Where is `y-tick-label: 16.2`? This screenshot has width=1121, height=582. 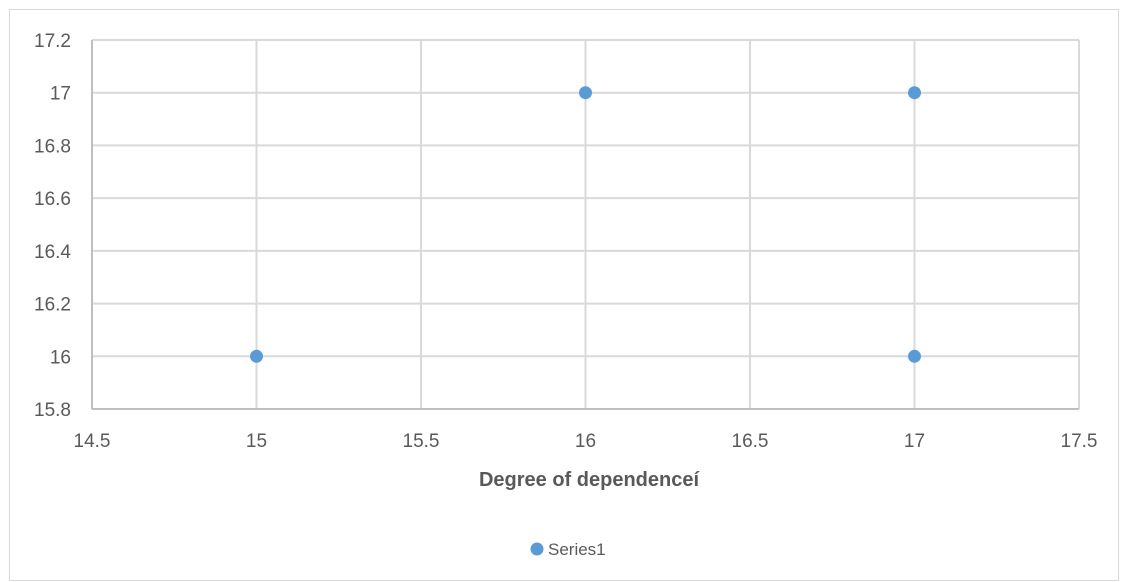
y-tick-label: 16.2 is located at coordinates (52, 305).